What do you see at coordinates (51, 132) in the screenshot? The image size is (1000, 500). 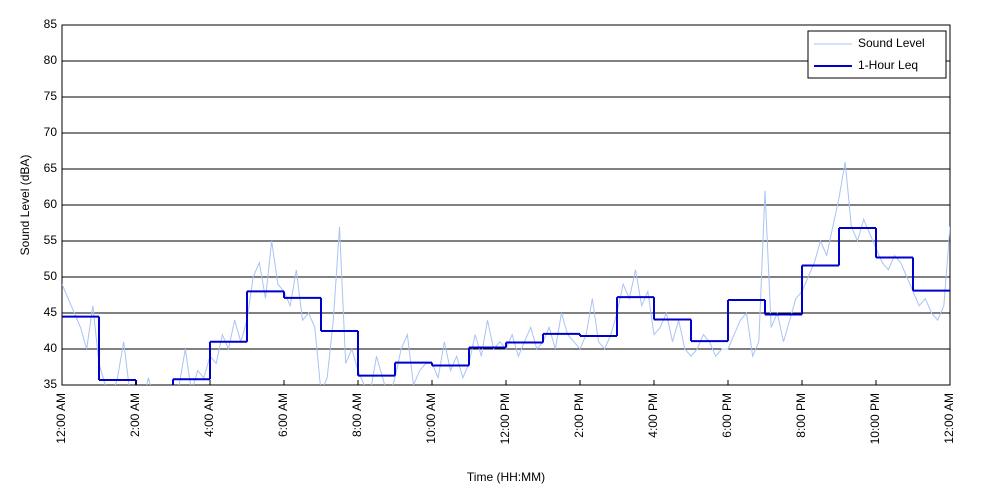 I see `y-tick-label: 70` at bounding box center [51, 132].